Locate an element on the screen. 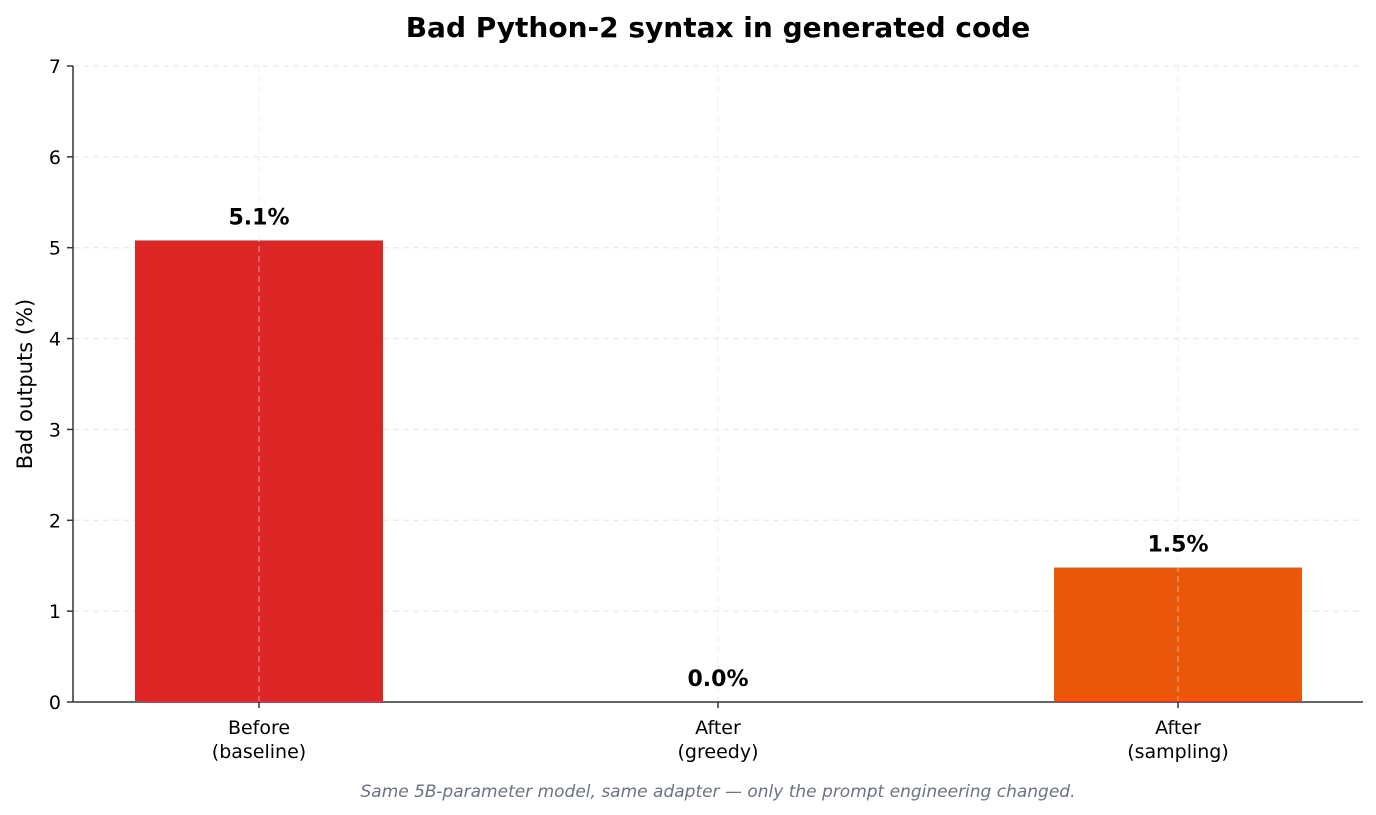 Image resolution: width=1376 pixels, height=815 pixels. x-tick-label: Before is located at coordinates (259, 728).